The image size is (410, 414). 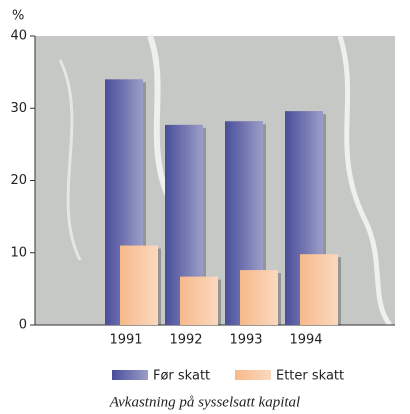 What do you see at coordinates (245, 340) in the screenshot?
I see `x-tick-label: 1993` at bounding box center [245, 340].